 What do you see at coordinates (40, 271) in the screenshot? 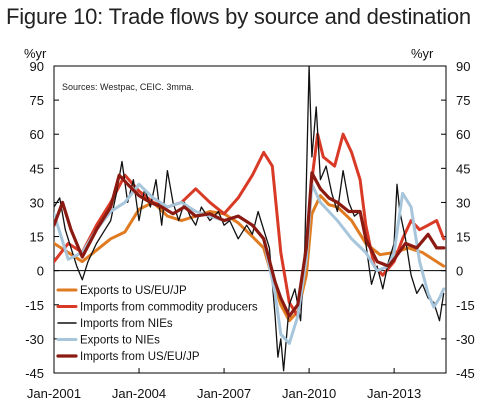
I see `y-tick-label-left: 0` at bounding box center [40, 271].